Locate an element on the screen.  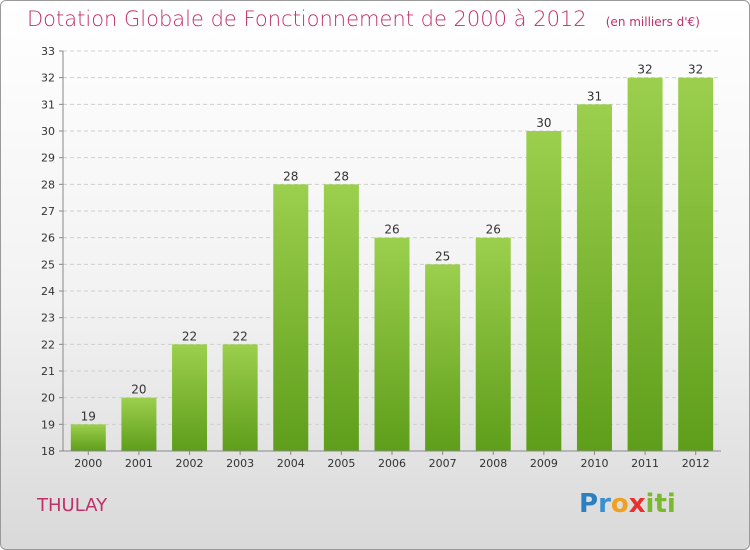
x-tick-label: 2001 is located at coordinates (139, 463).